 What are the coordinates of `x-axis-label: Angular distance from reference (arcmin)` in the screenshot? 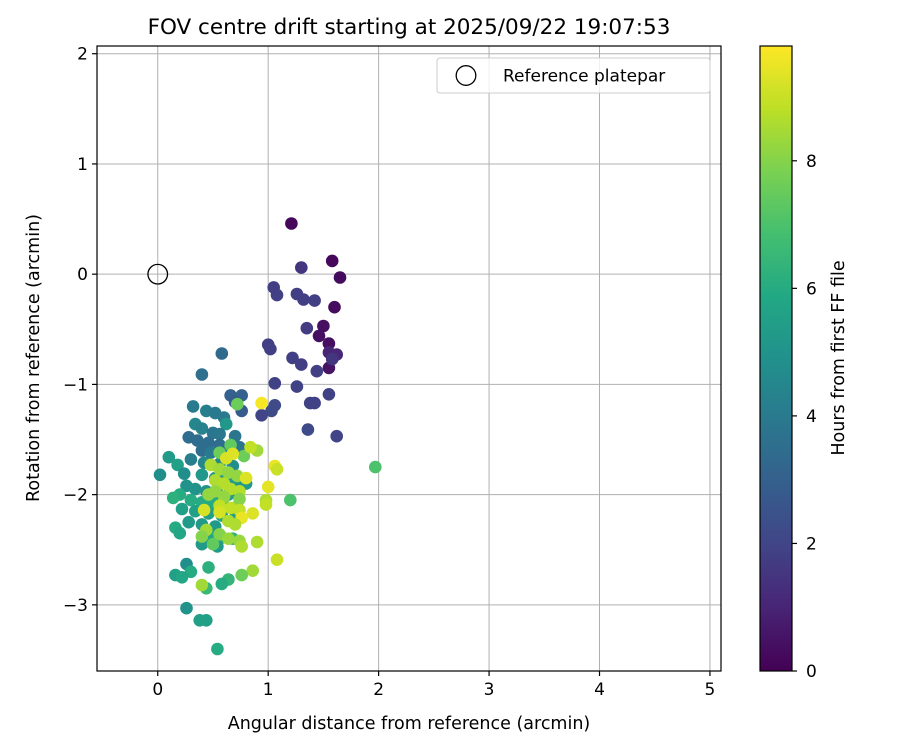 It's located at (409, 724).